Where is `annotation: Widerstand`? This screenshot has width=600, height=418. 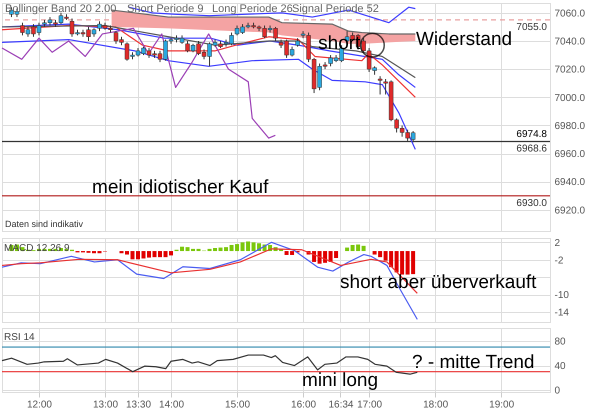 annotation: Widerstand is located at coordinates (464, 39).